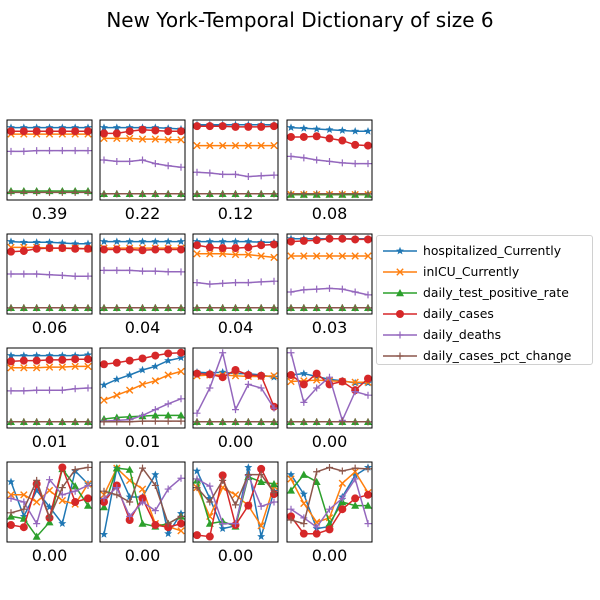  What do you see at coordinates (496, 292) in the screenshot?
I see `legend-label: daily_test_positive_rate` at bounding box center [496, 292].